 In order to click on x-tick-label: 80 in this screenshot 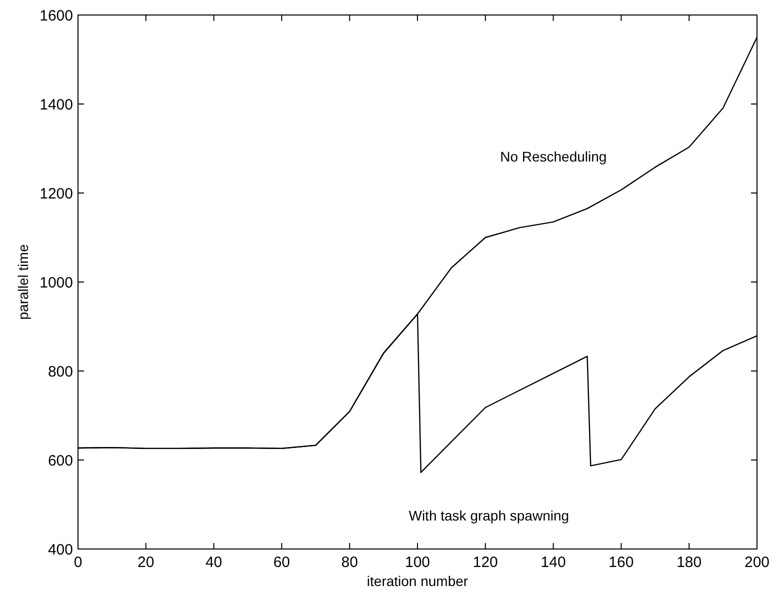, I will do `click(349, 562)`.